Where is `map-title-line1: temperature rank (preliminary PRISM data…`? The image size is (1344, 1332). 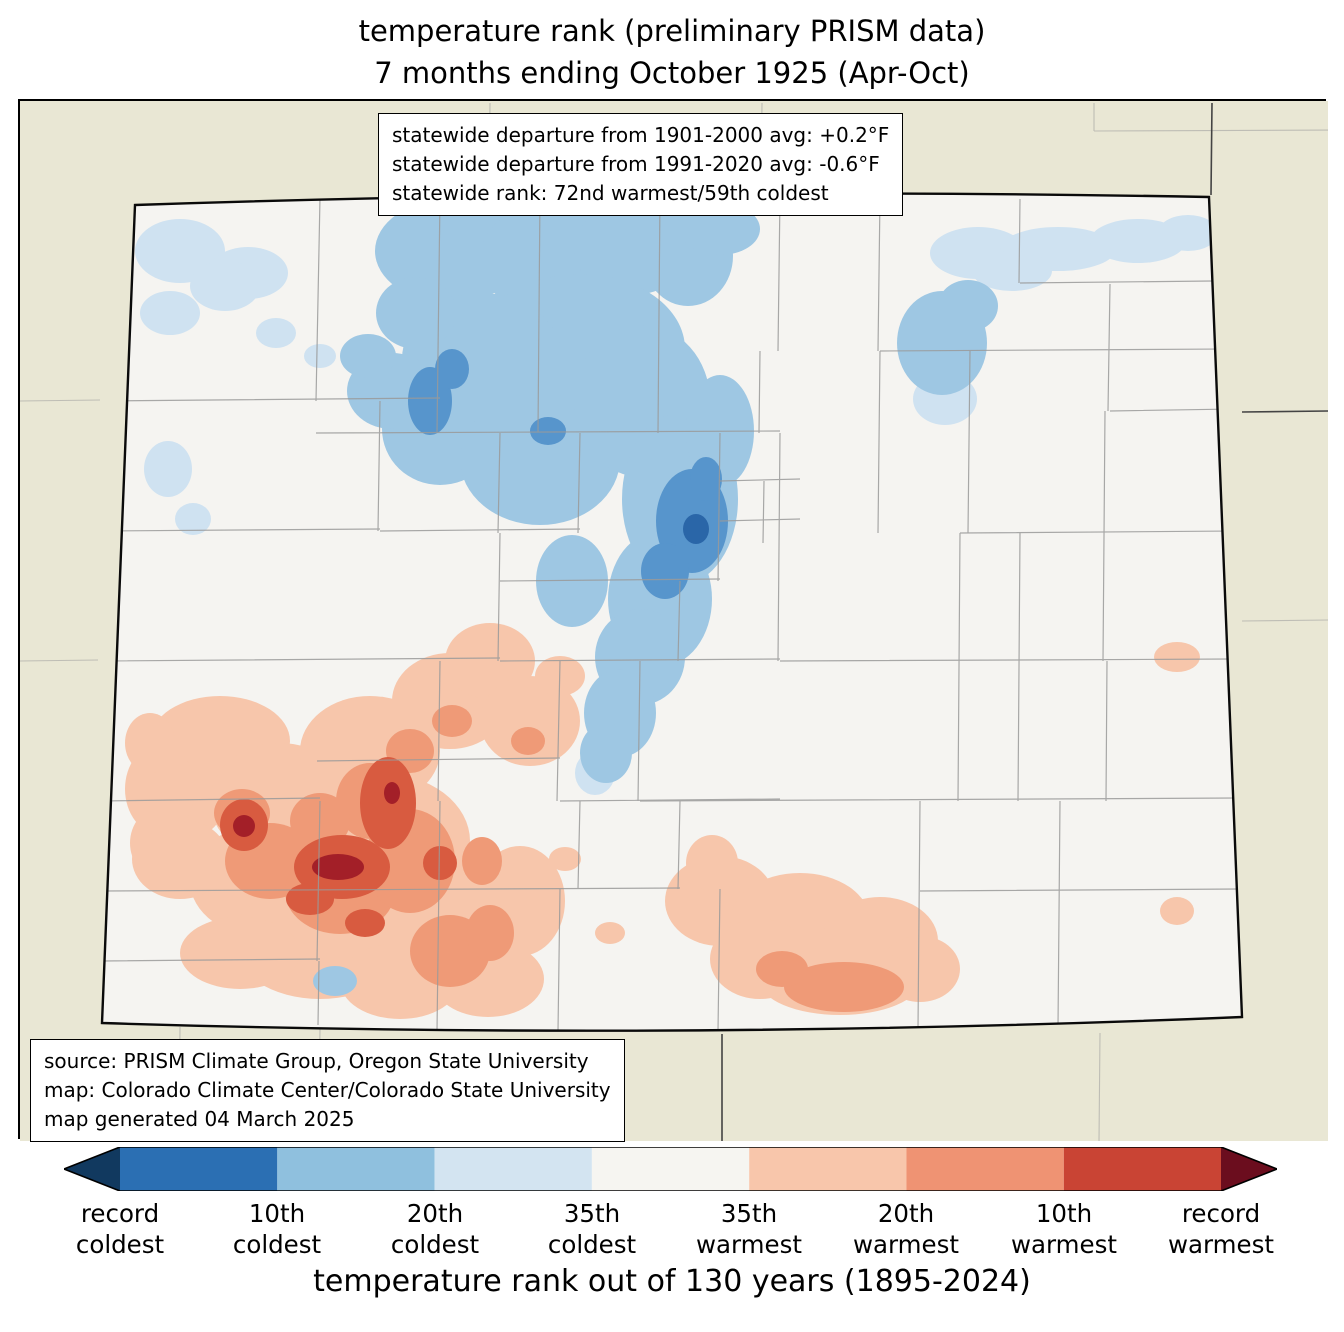
map-title-line1: temperature rank (preliminary PRISM data… is located at coordinates (672, 31).